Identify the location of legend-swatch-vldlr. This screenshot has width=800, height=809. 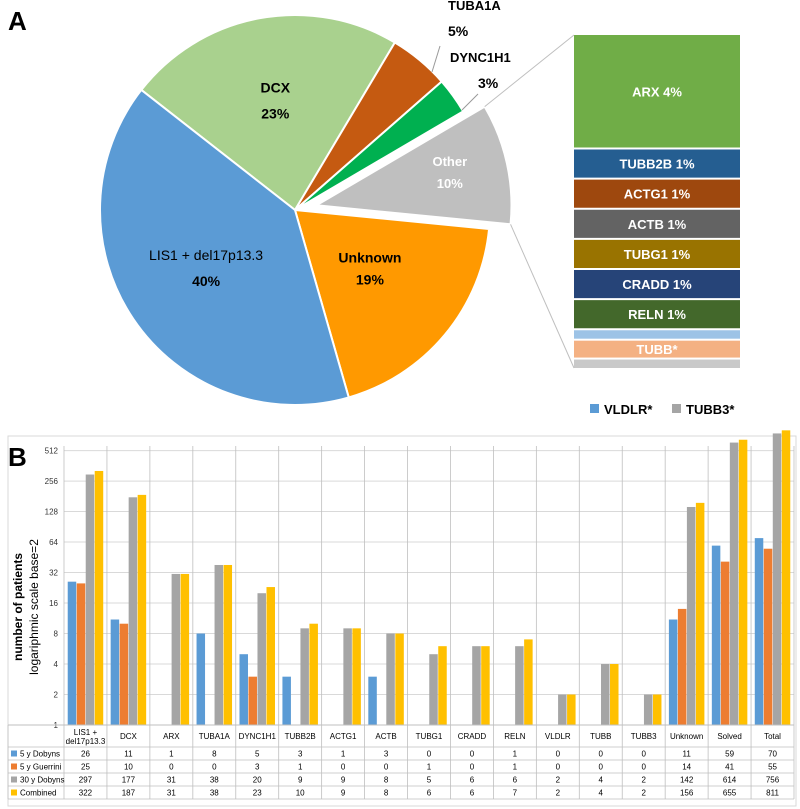
(594, 408).